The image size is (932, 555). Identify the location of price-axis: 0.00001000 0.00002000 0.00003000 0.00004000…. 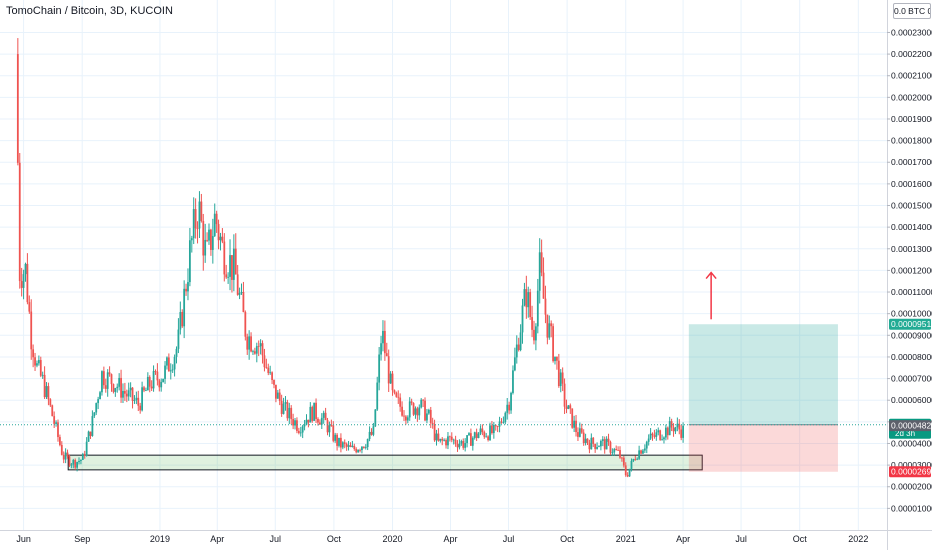
(909, 275).